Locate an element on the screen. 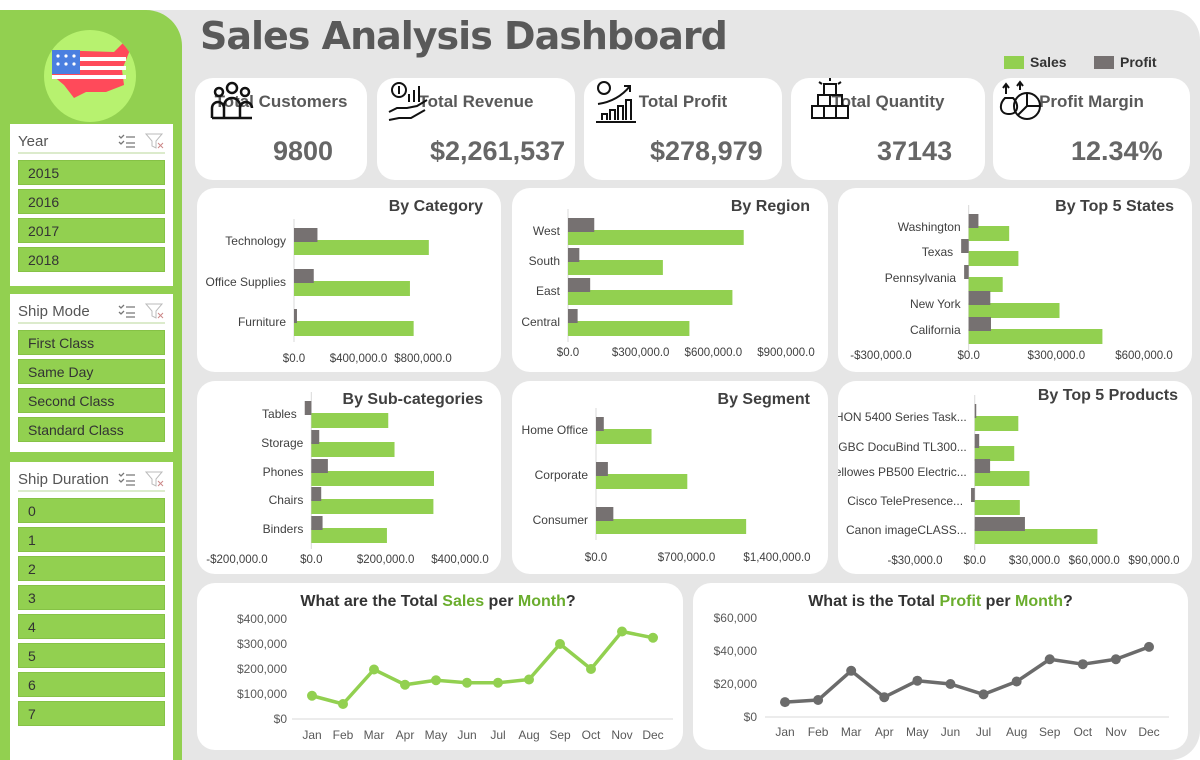 Image resolution: width=1200 pixels, height=760 pixels. x-tick-label: $700,000.0 is located at coordinates (687, 558).